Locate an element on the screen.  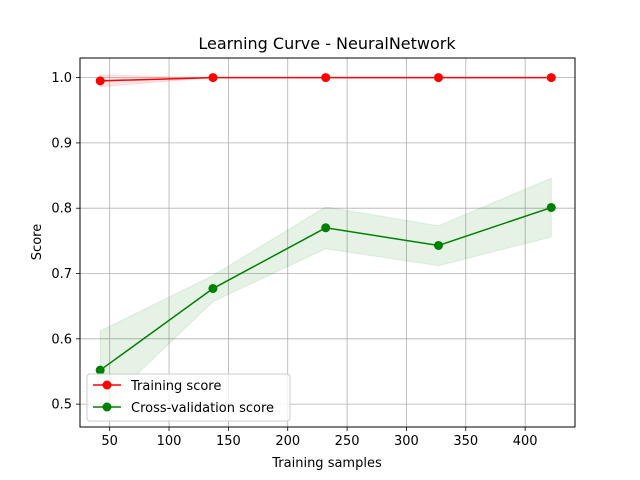
y-axis-ticks: 0.5 0.6 0.7 0.8 0.9 1.0 is located at coordinates (65, 242).